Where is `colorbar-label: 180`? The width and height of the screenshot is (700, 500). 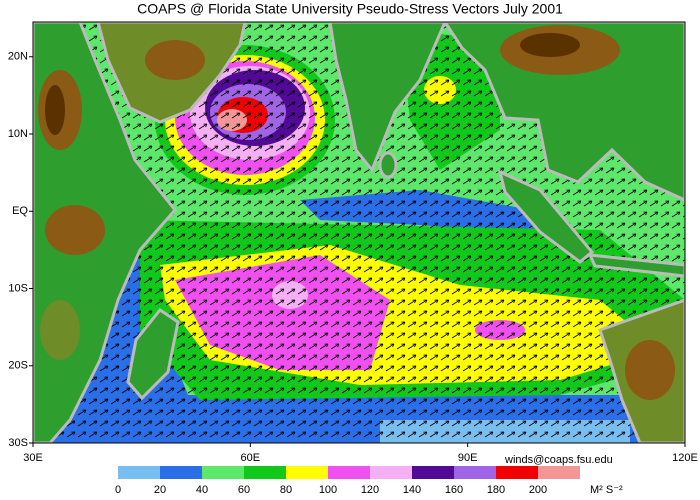
colorbar-label: 180 is located at coordinates (496, 490).